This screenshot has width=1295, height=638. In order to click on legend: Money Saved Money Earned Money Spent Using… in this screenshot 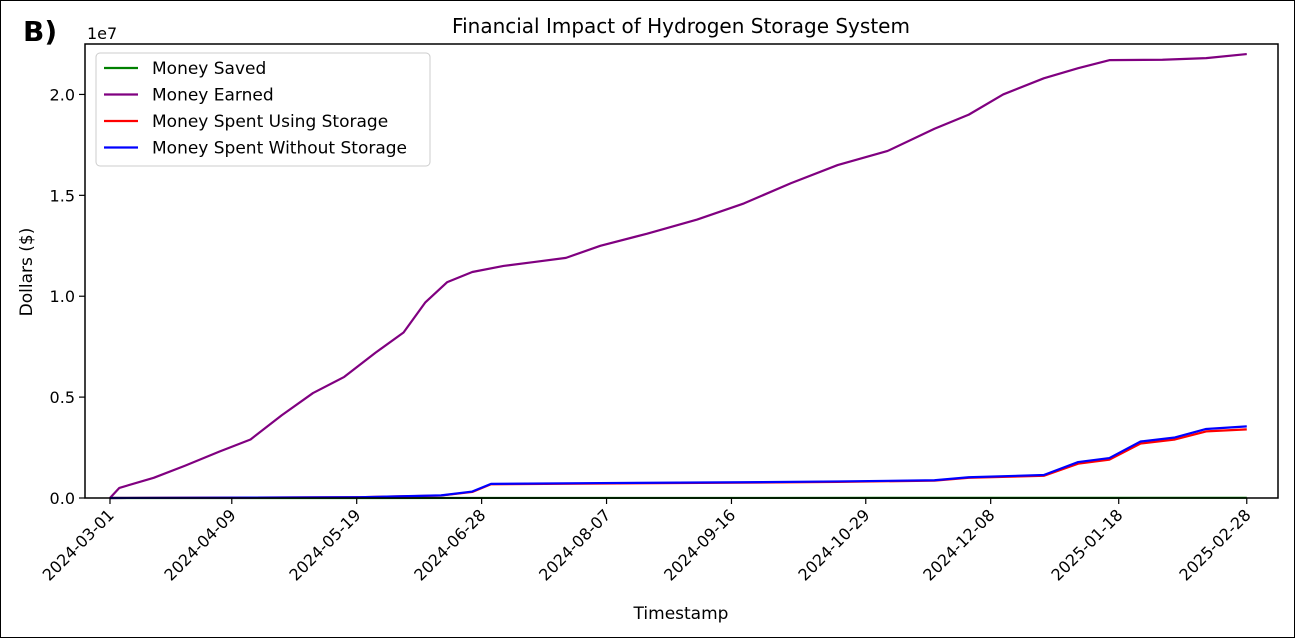, I will do `click(263, 109)`.